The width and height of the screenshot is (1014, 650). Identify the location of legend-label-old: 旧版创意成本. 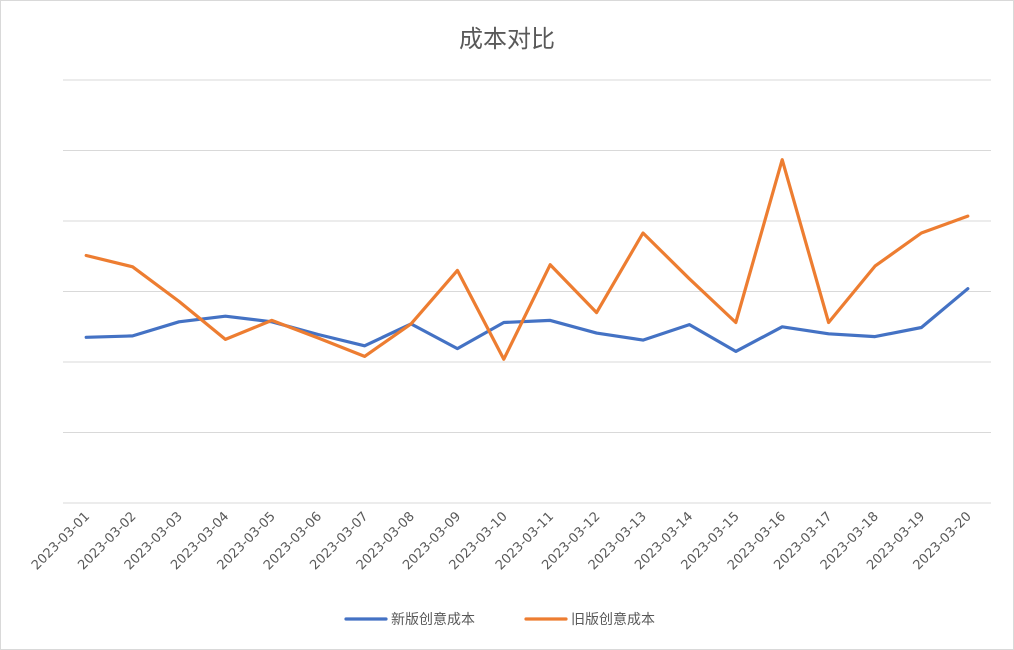
(613, 619).